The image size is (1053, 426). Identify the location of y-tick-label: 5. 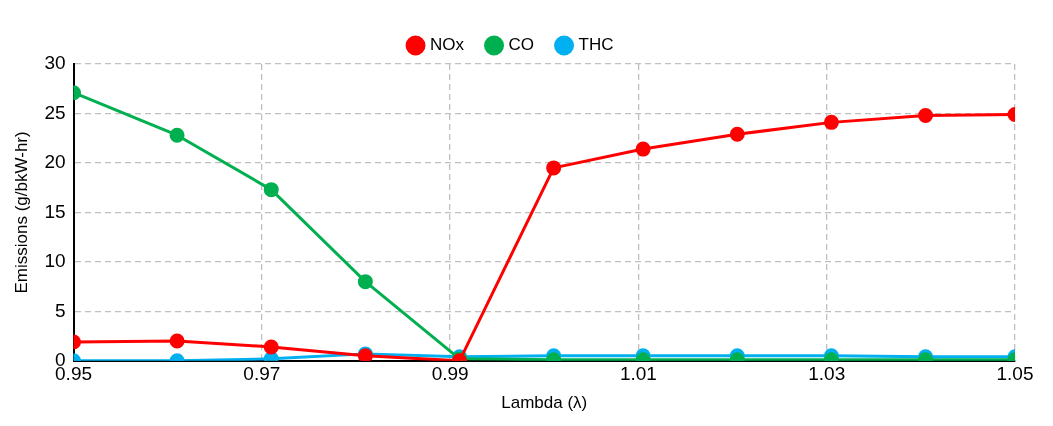
(60, 310).